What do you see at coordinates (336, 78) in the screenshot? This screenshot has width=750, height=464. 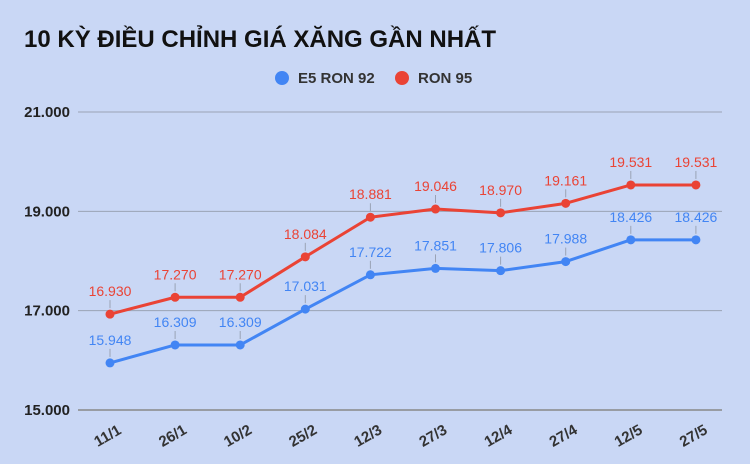 I see `legend-label-e5-ron-92: E5 RON 92` at bounding box center [336, 78].